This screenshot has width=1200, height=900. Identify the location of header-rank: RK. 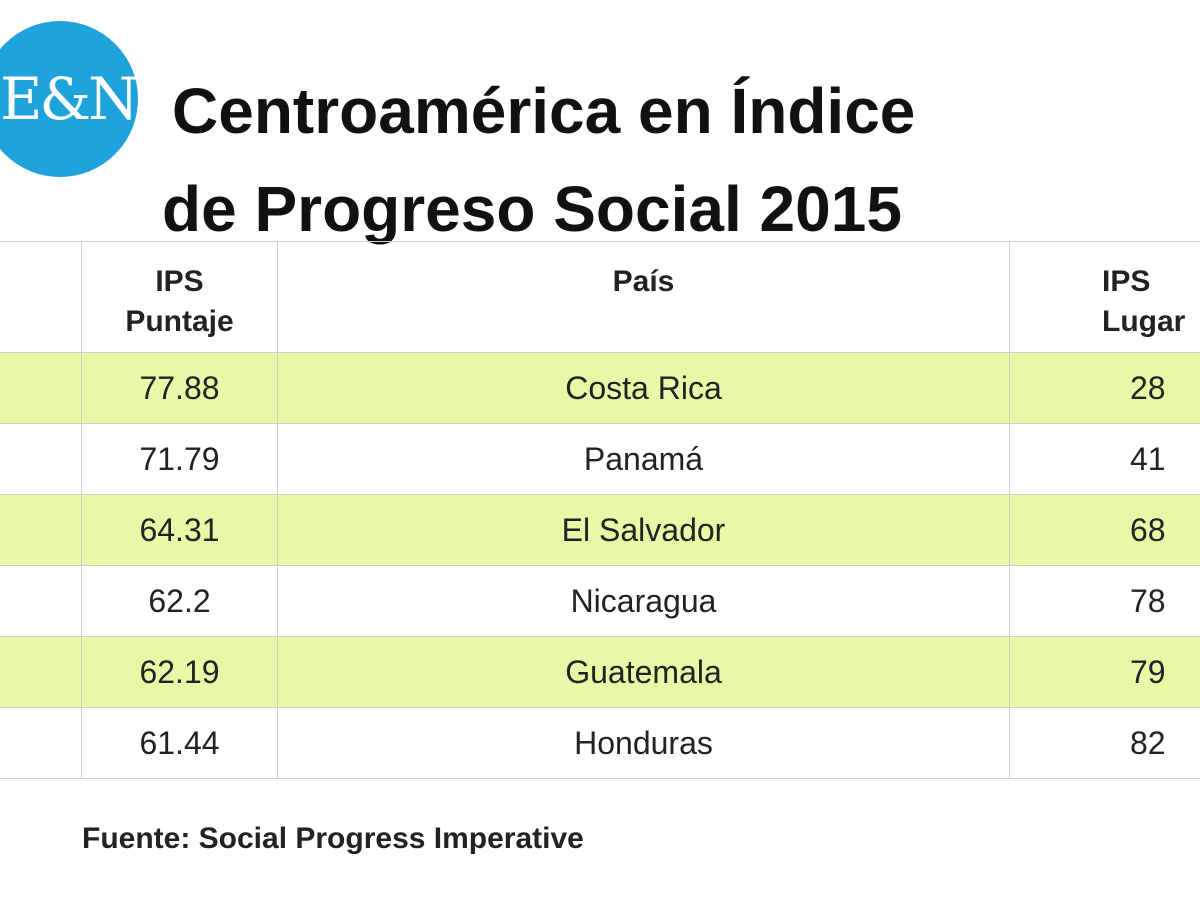
(41, 297).